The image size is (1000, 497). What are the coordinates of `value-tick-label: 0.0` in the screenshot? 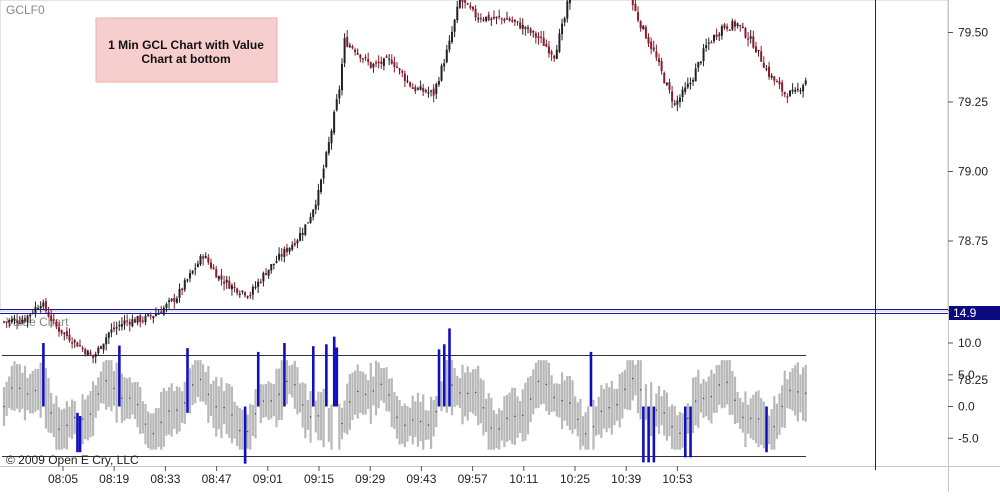 It's located at (966, 407).